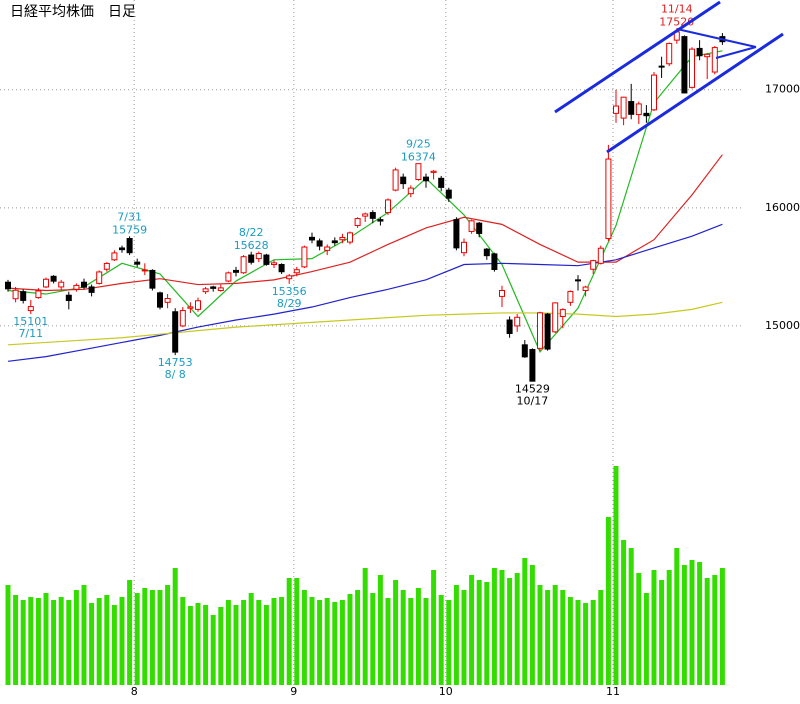 This screenshot has width=800, height=704. I want to click on annotation-date: 8/29, so click(289, 303).